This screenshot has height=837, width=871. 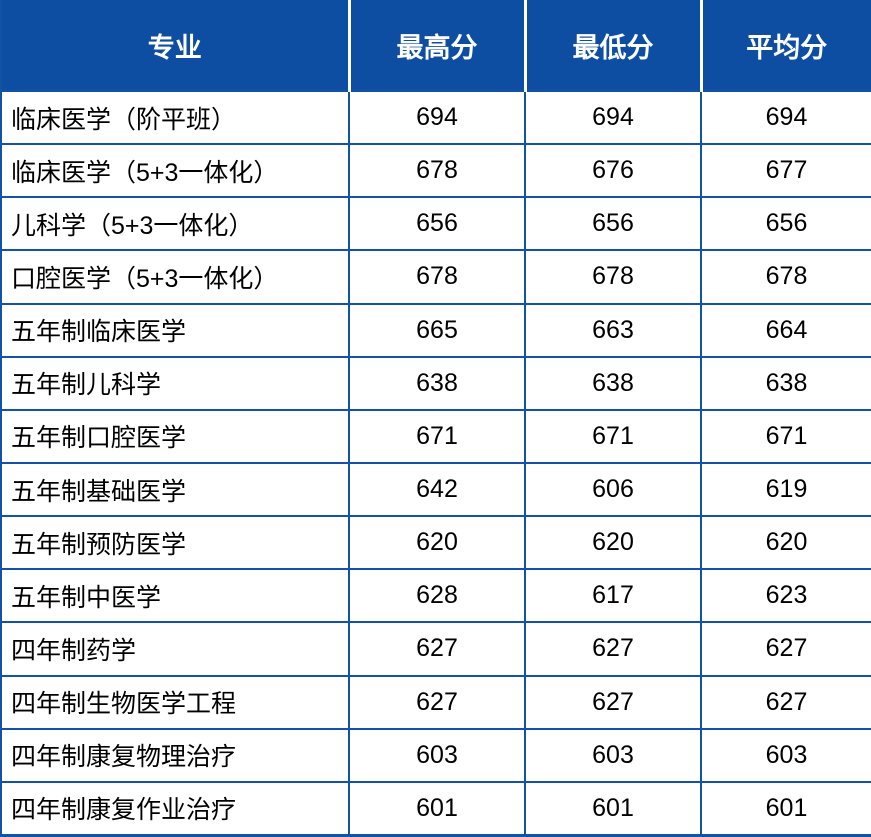 What do you see at coordinates (612, 45) in the screenshot?
I see `header-cell-min-score: 最低分` at bounding box center [612, 45].